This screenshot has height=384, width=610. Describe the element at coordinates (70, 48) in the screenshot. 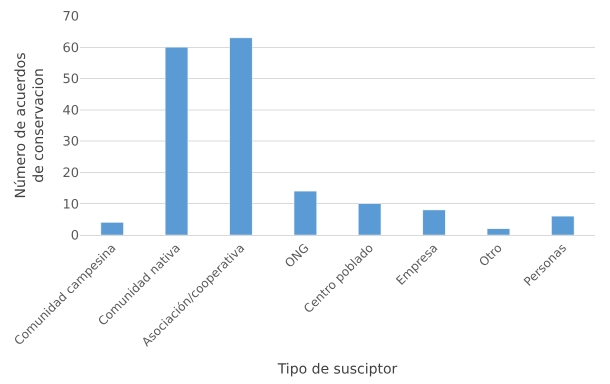

I see `y-tick-label: 60` at that location.